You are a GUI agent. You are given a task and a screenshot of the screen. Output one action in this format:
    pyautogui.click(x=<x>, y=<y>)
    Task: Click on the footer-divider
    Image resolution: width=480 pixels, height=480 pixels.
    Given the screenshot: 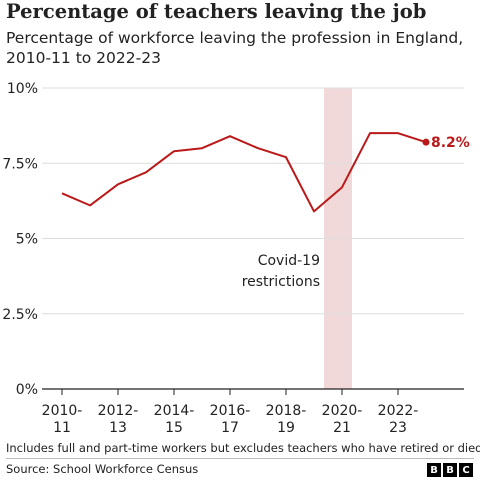 What is the action you would take?
    pyautogui.click(x=240, y=458)
    